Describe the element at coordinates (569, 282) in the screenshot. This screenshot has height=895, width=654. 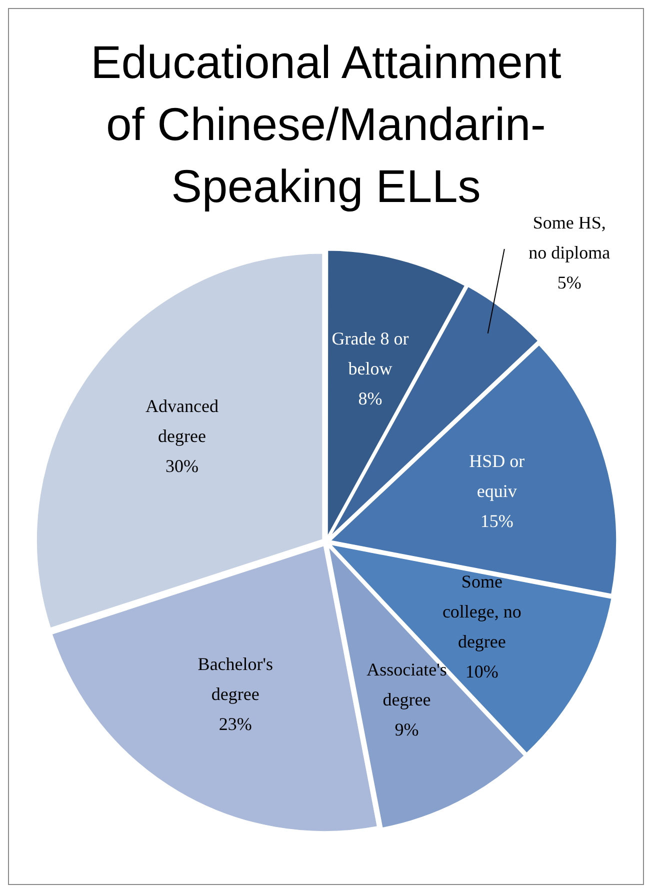
I see `data-label: 5%` at that location.